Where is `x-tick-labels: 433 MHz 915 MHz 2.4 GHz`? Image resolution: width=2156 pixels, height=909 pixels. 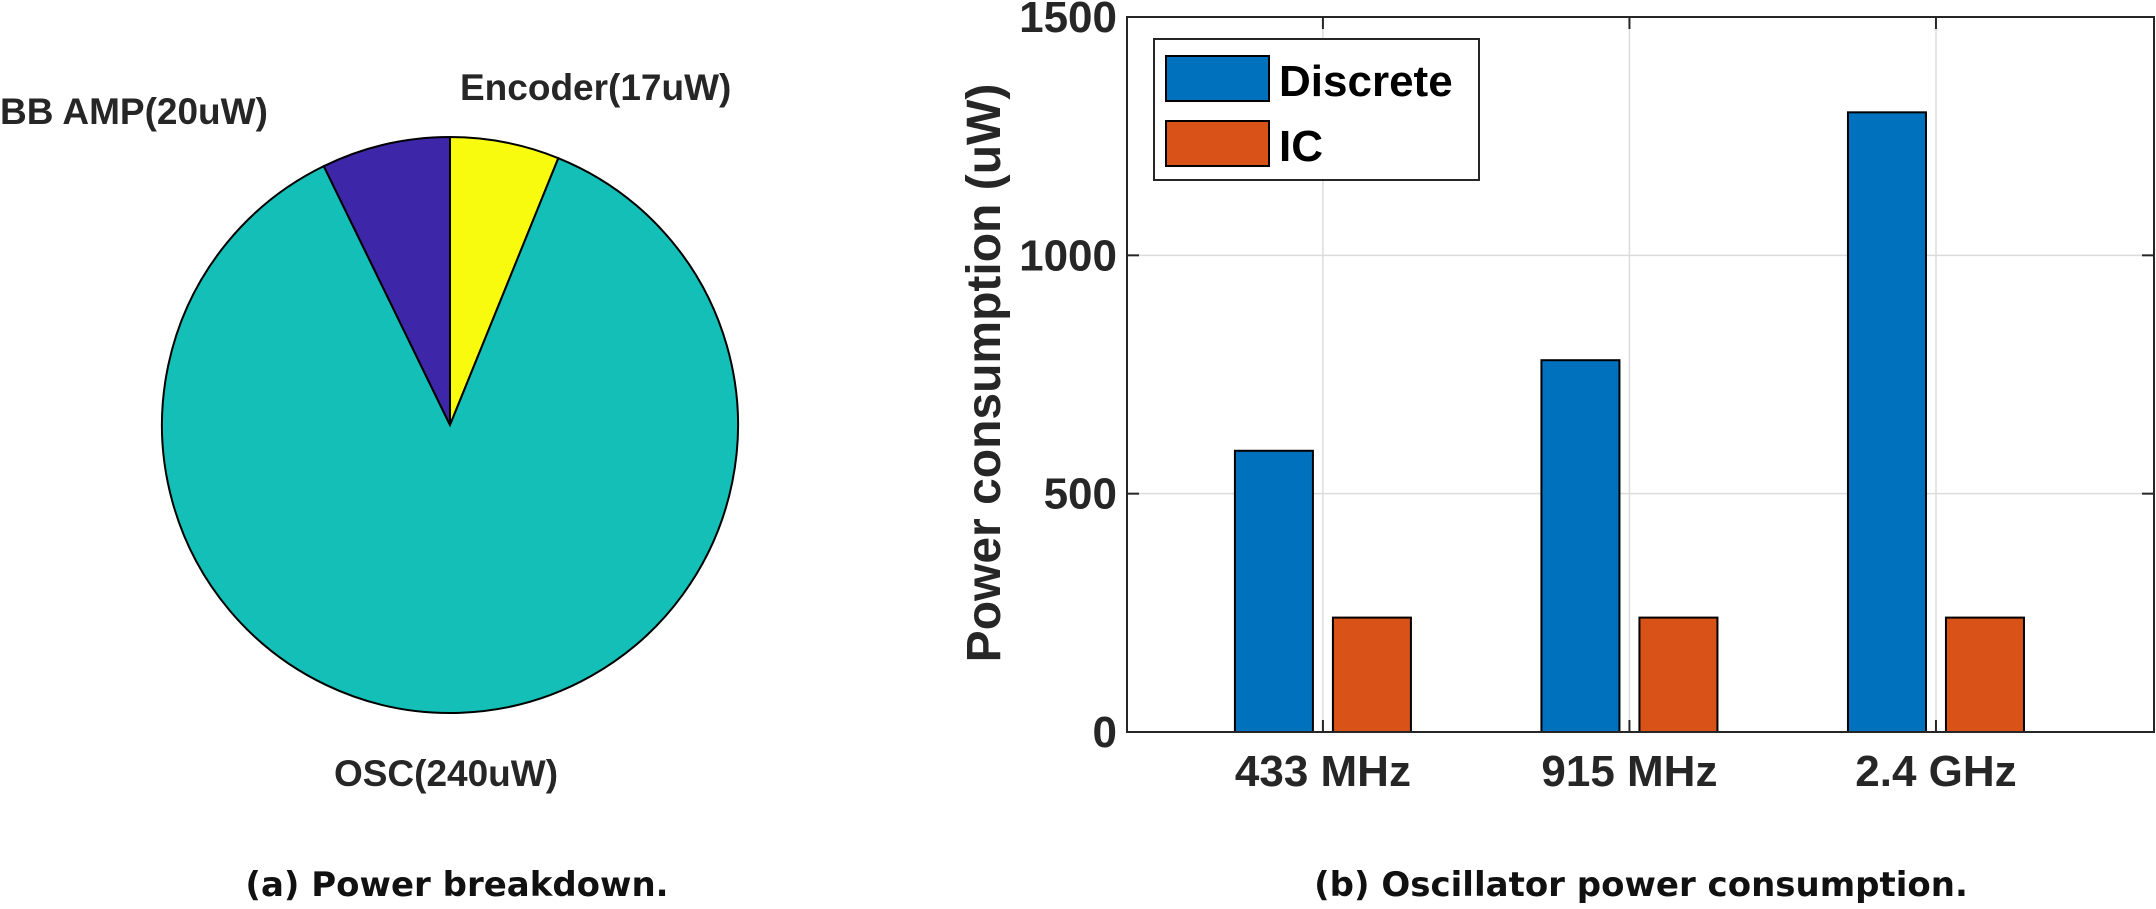
x-tick-labels: 433 MHz 915 MHz 2.4 GHz is located at coordinates (1626, 771).